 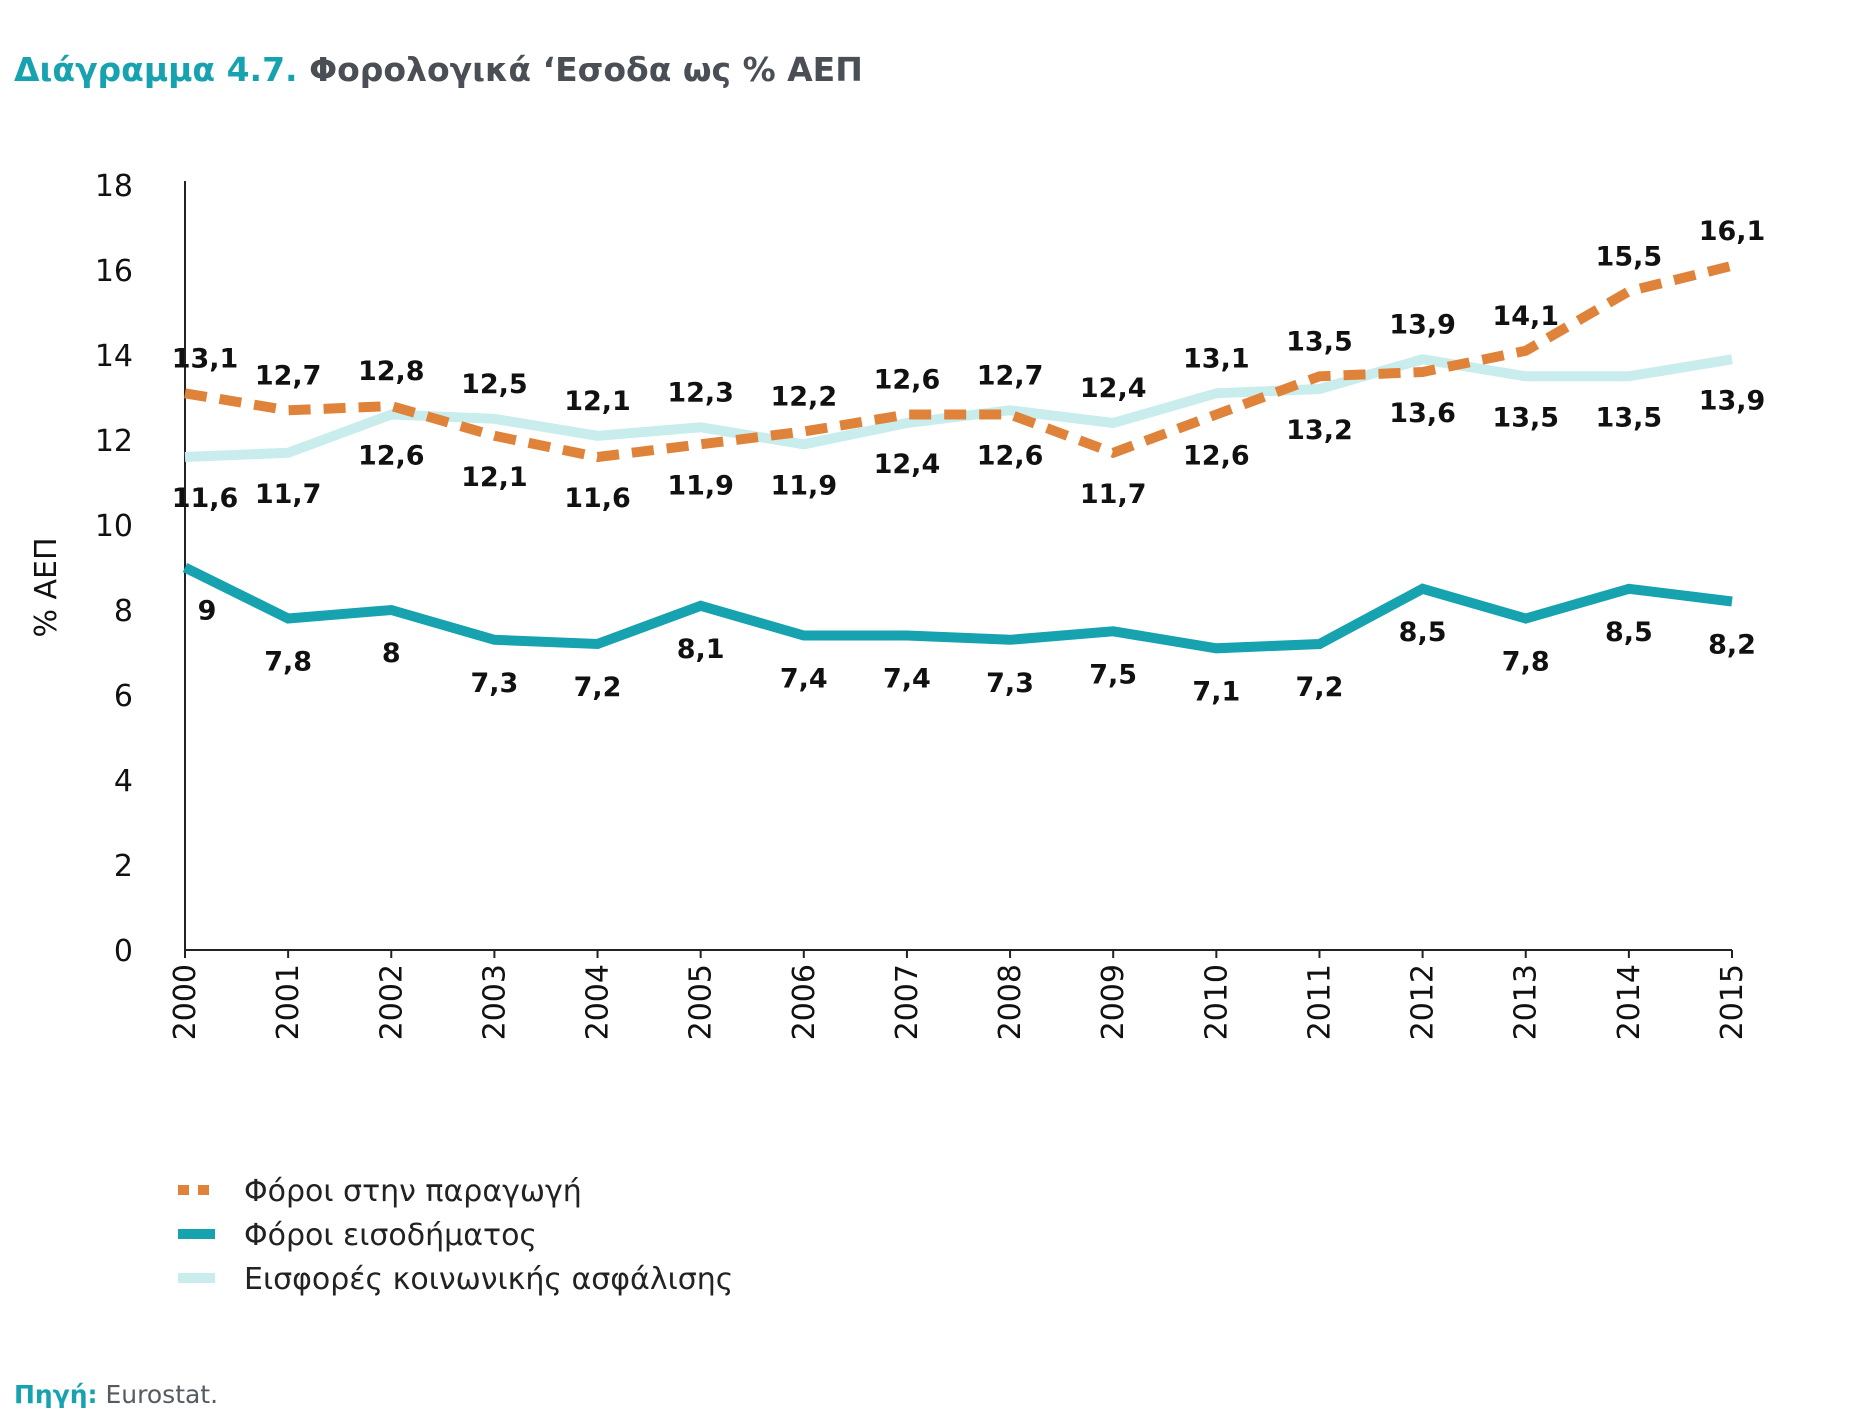 I want to click on data-label-production: 12,7, so click(x=288, y=375).